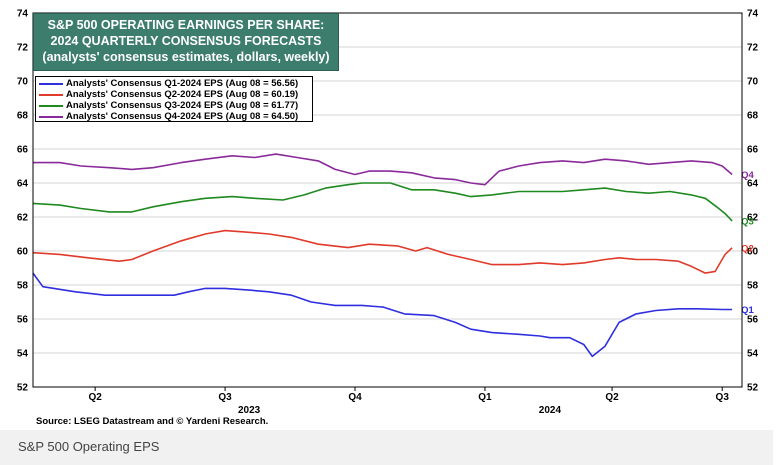  What do you see at coordinates (23, 14) in the screenshot?
I see `y-tick-label-left: 74` at bounding box center [23, 14].